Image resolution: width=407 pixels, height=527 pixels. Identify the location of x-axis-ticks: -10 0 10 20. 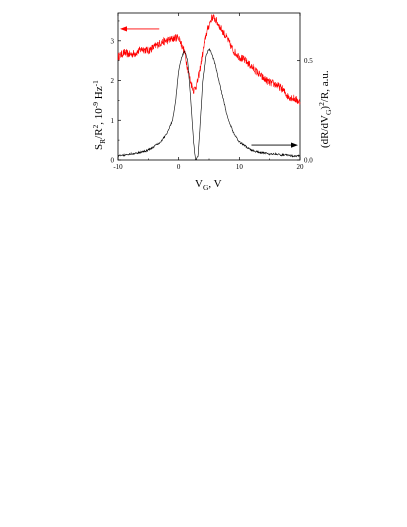
(208, 92).